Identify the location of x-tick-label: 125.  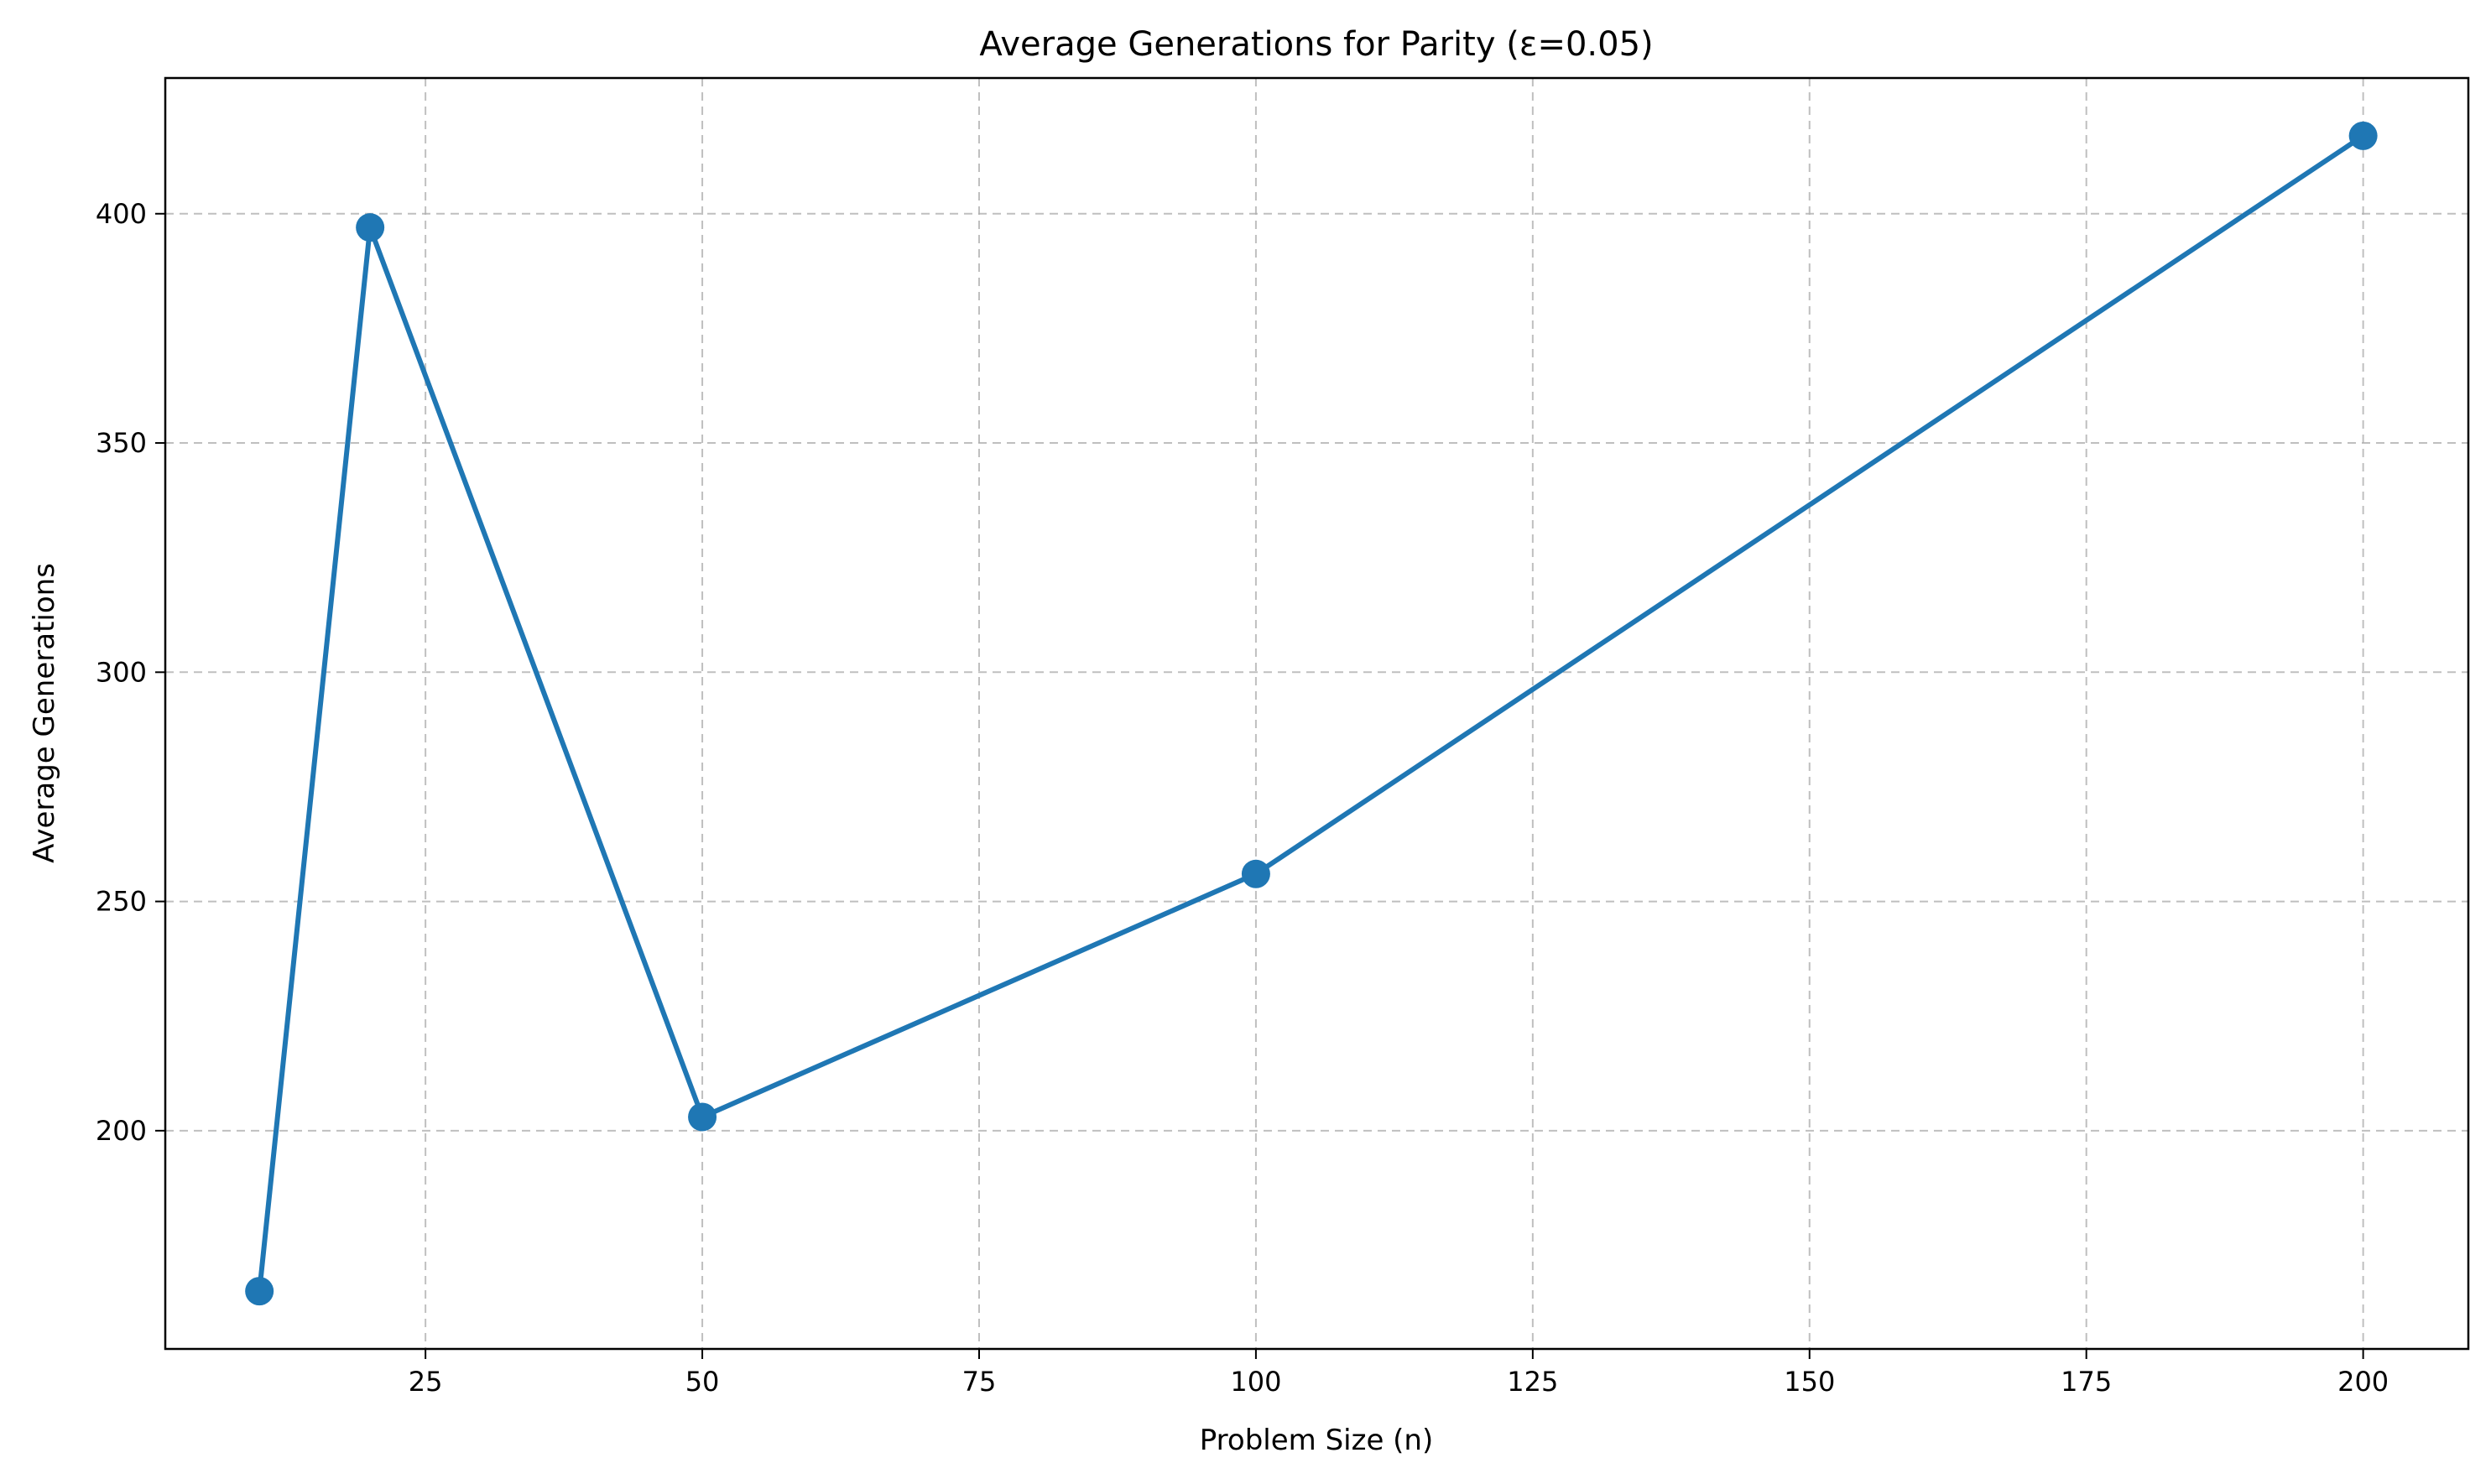
(1532, 1382).